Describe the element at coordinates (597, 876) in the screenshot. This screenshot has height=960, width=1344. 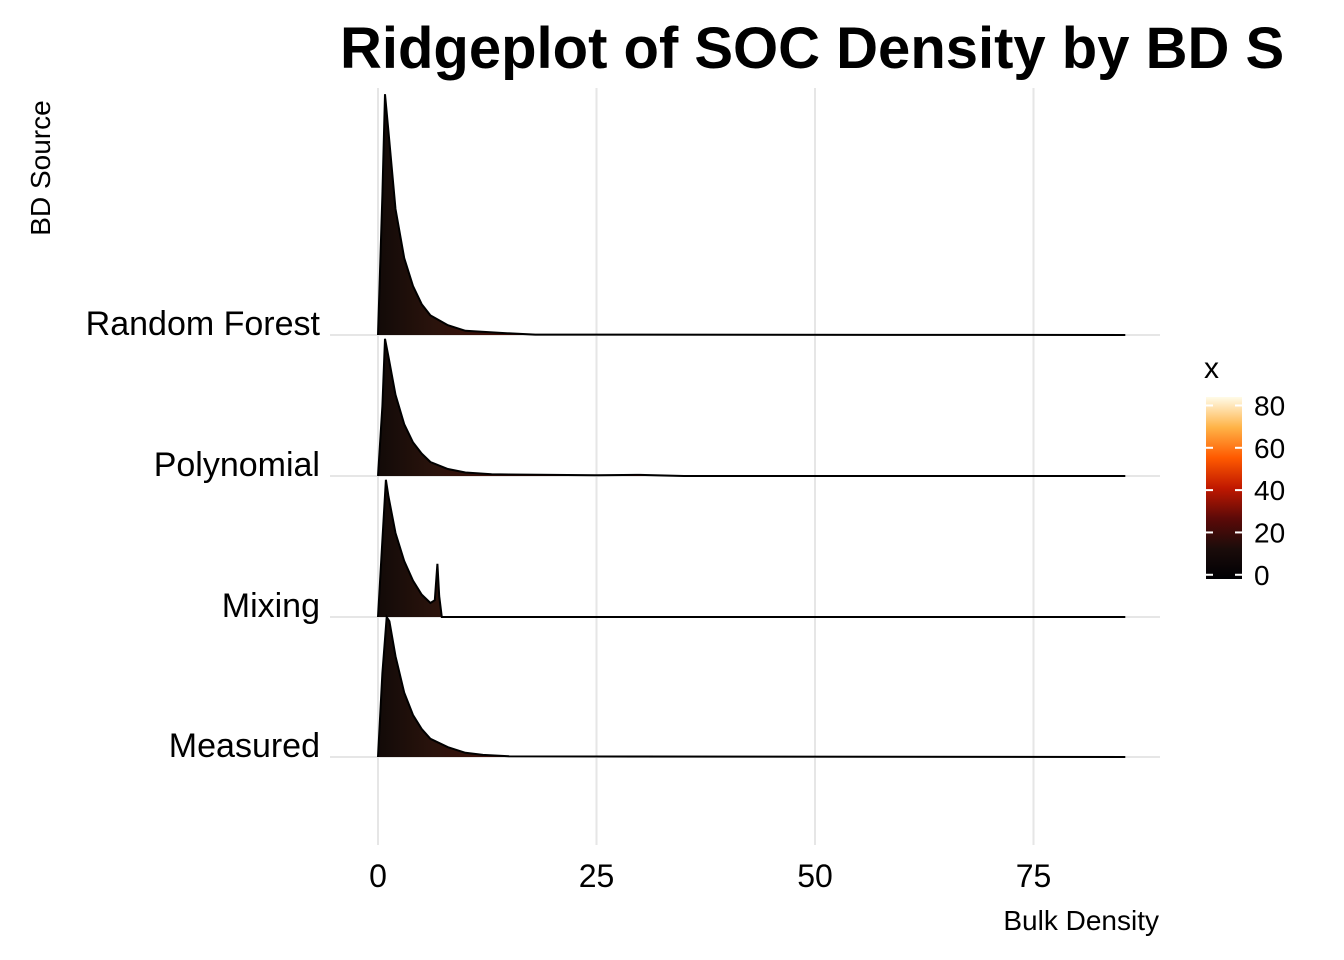
I see `x-tick-label-1: 25` at that location.